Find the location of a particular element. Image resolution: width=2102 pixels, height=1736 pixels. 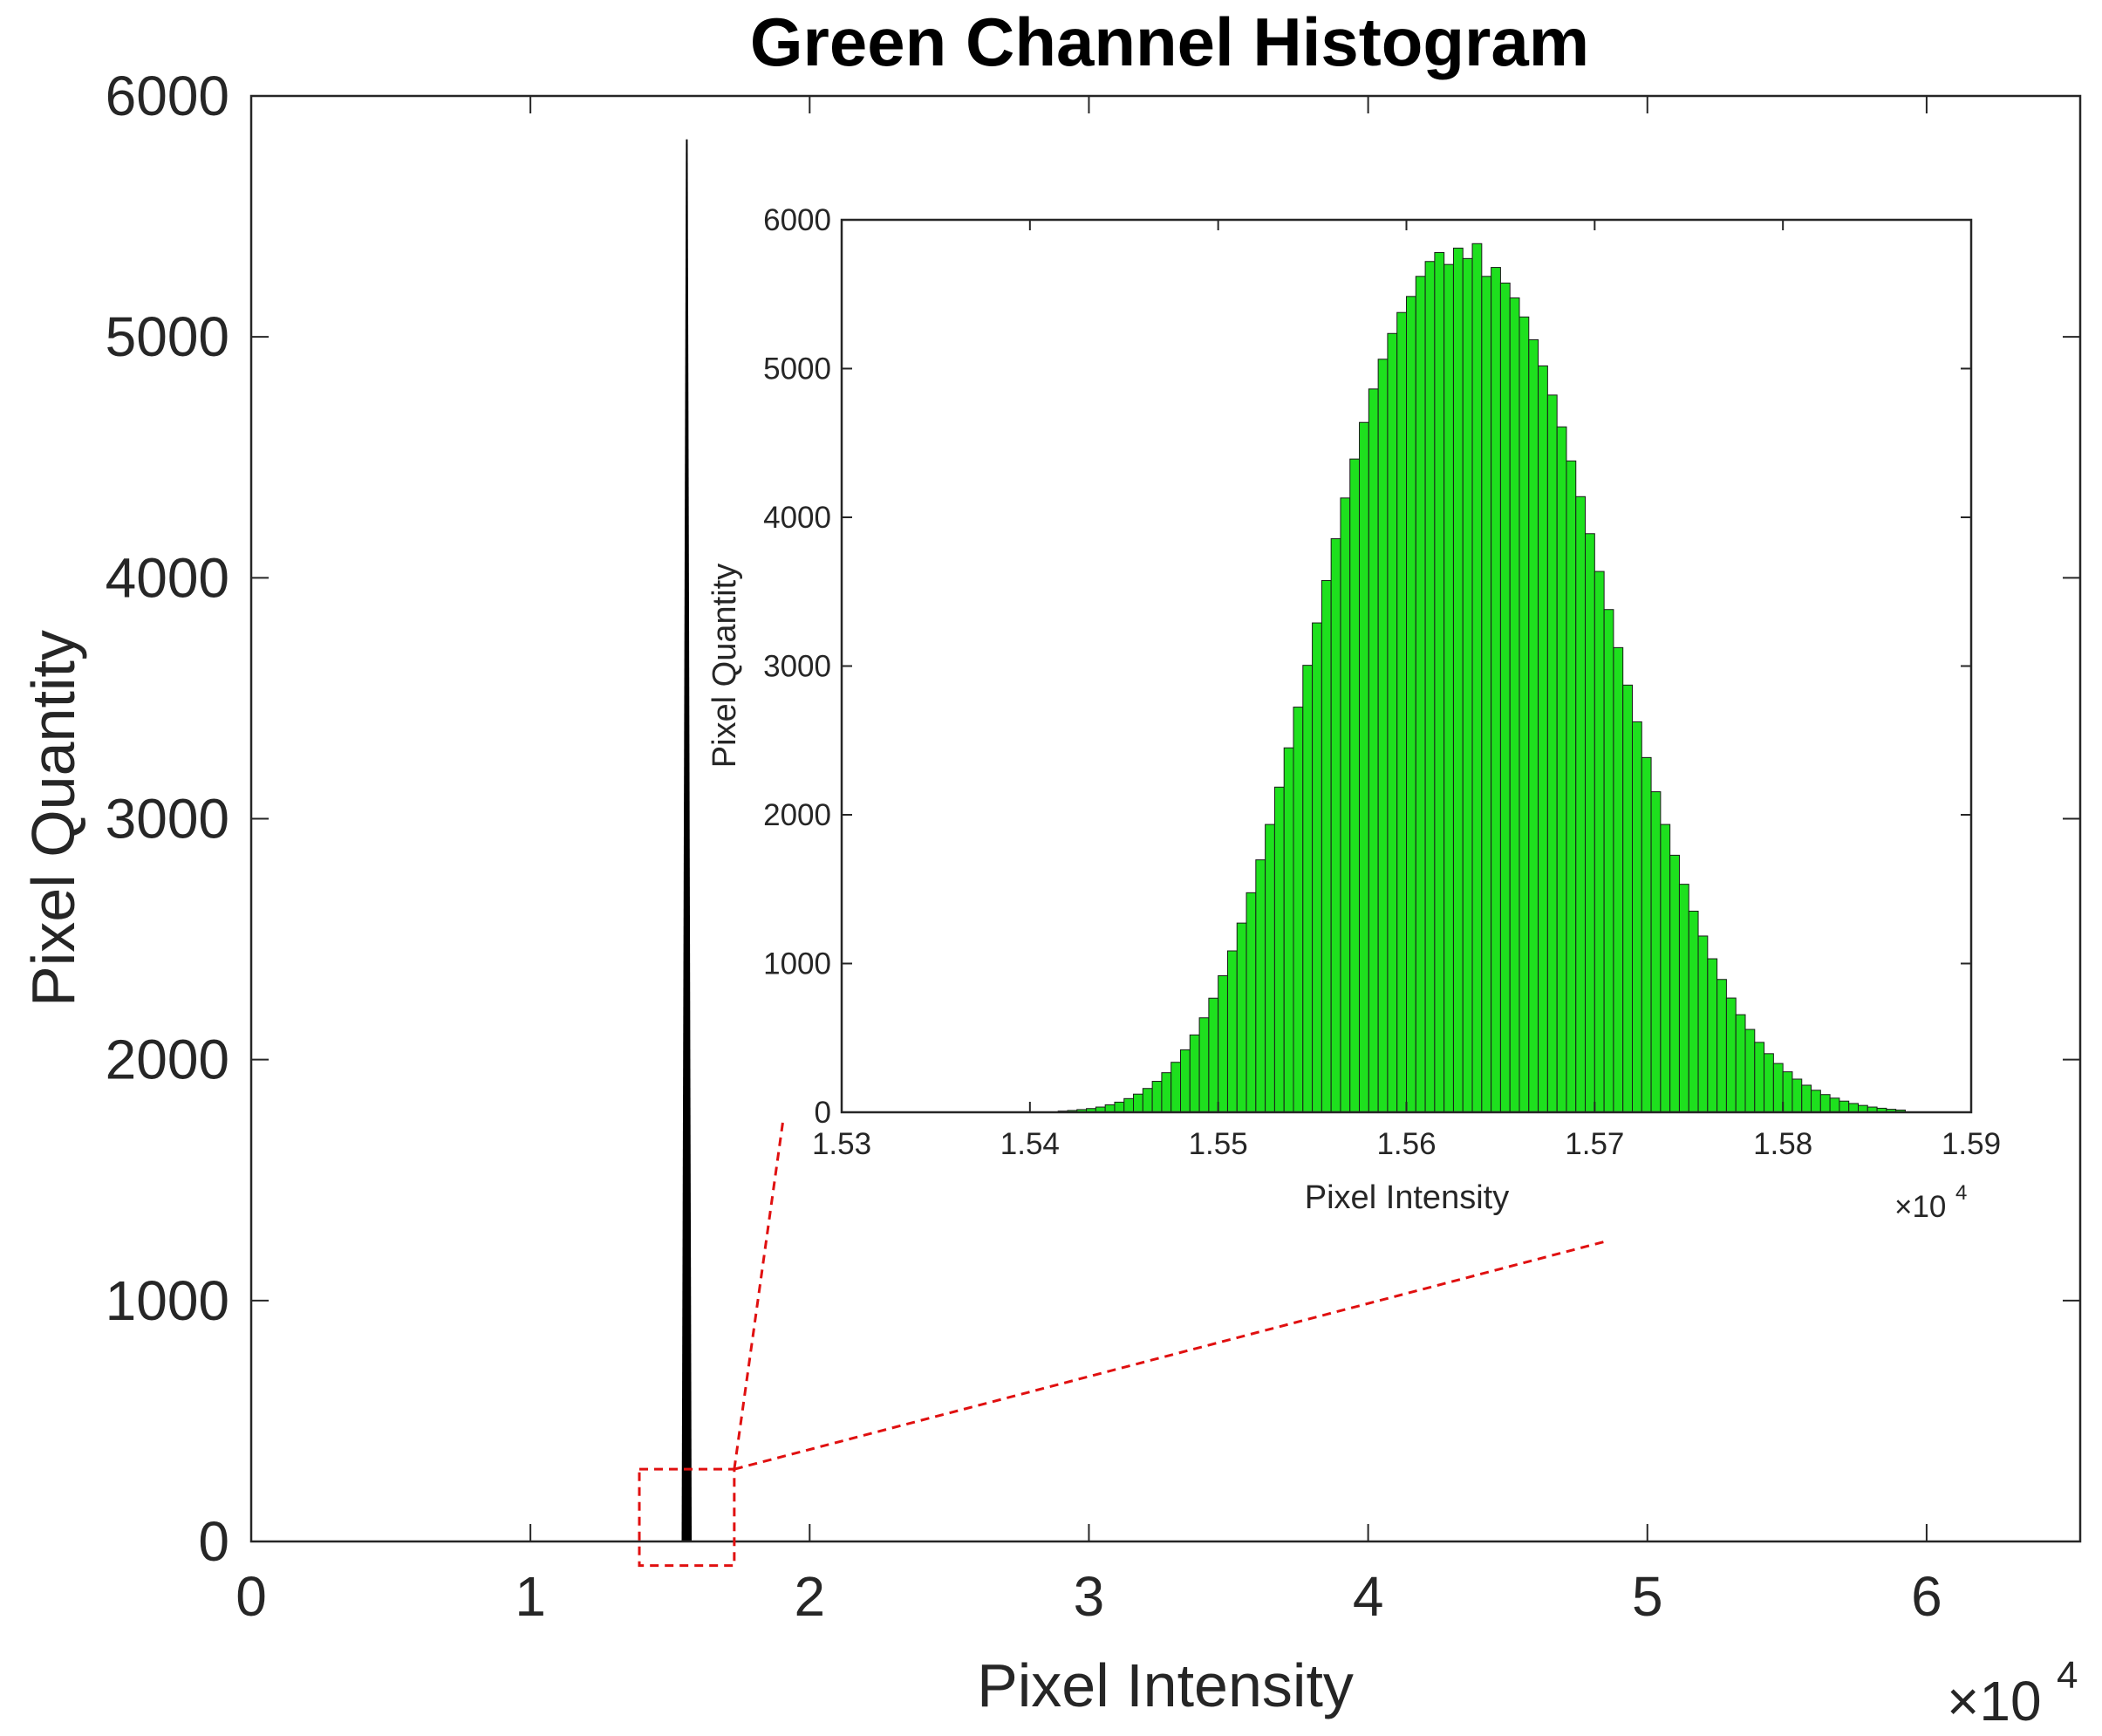

inset-y-tick-label: 0 is located at coordinates (823, 1113).